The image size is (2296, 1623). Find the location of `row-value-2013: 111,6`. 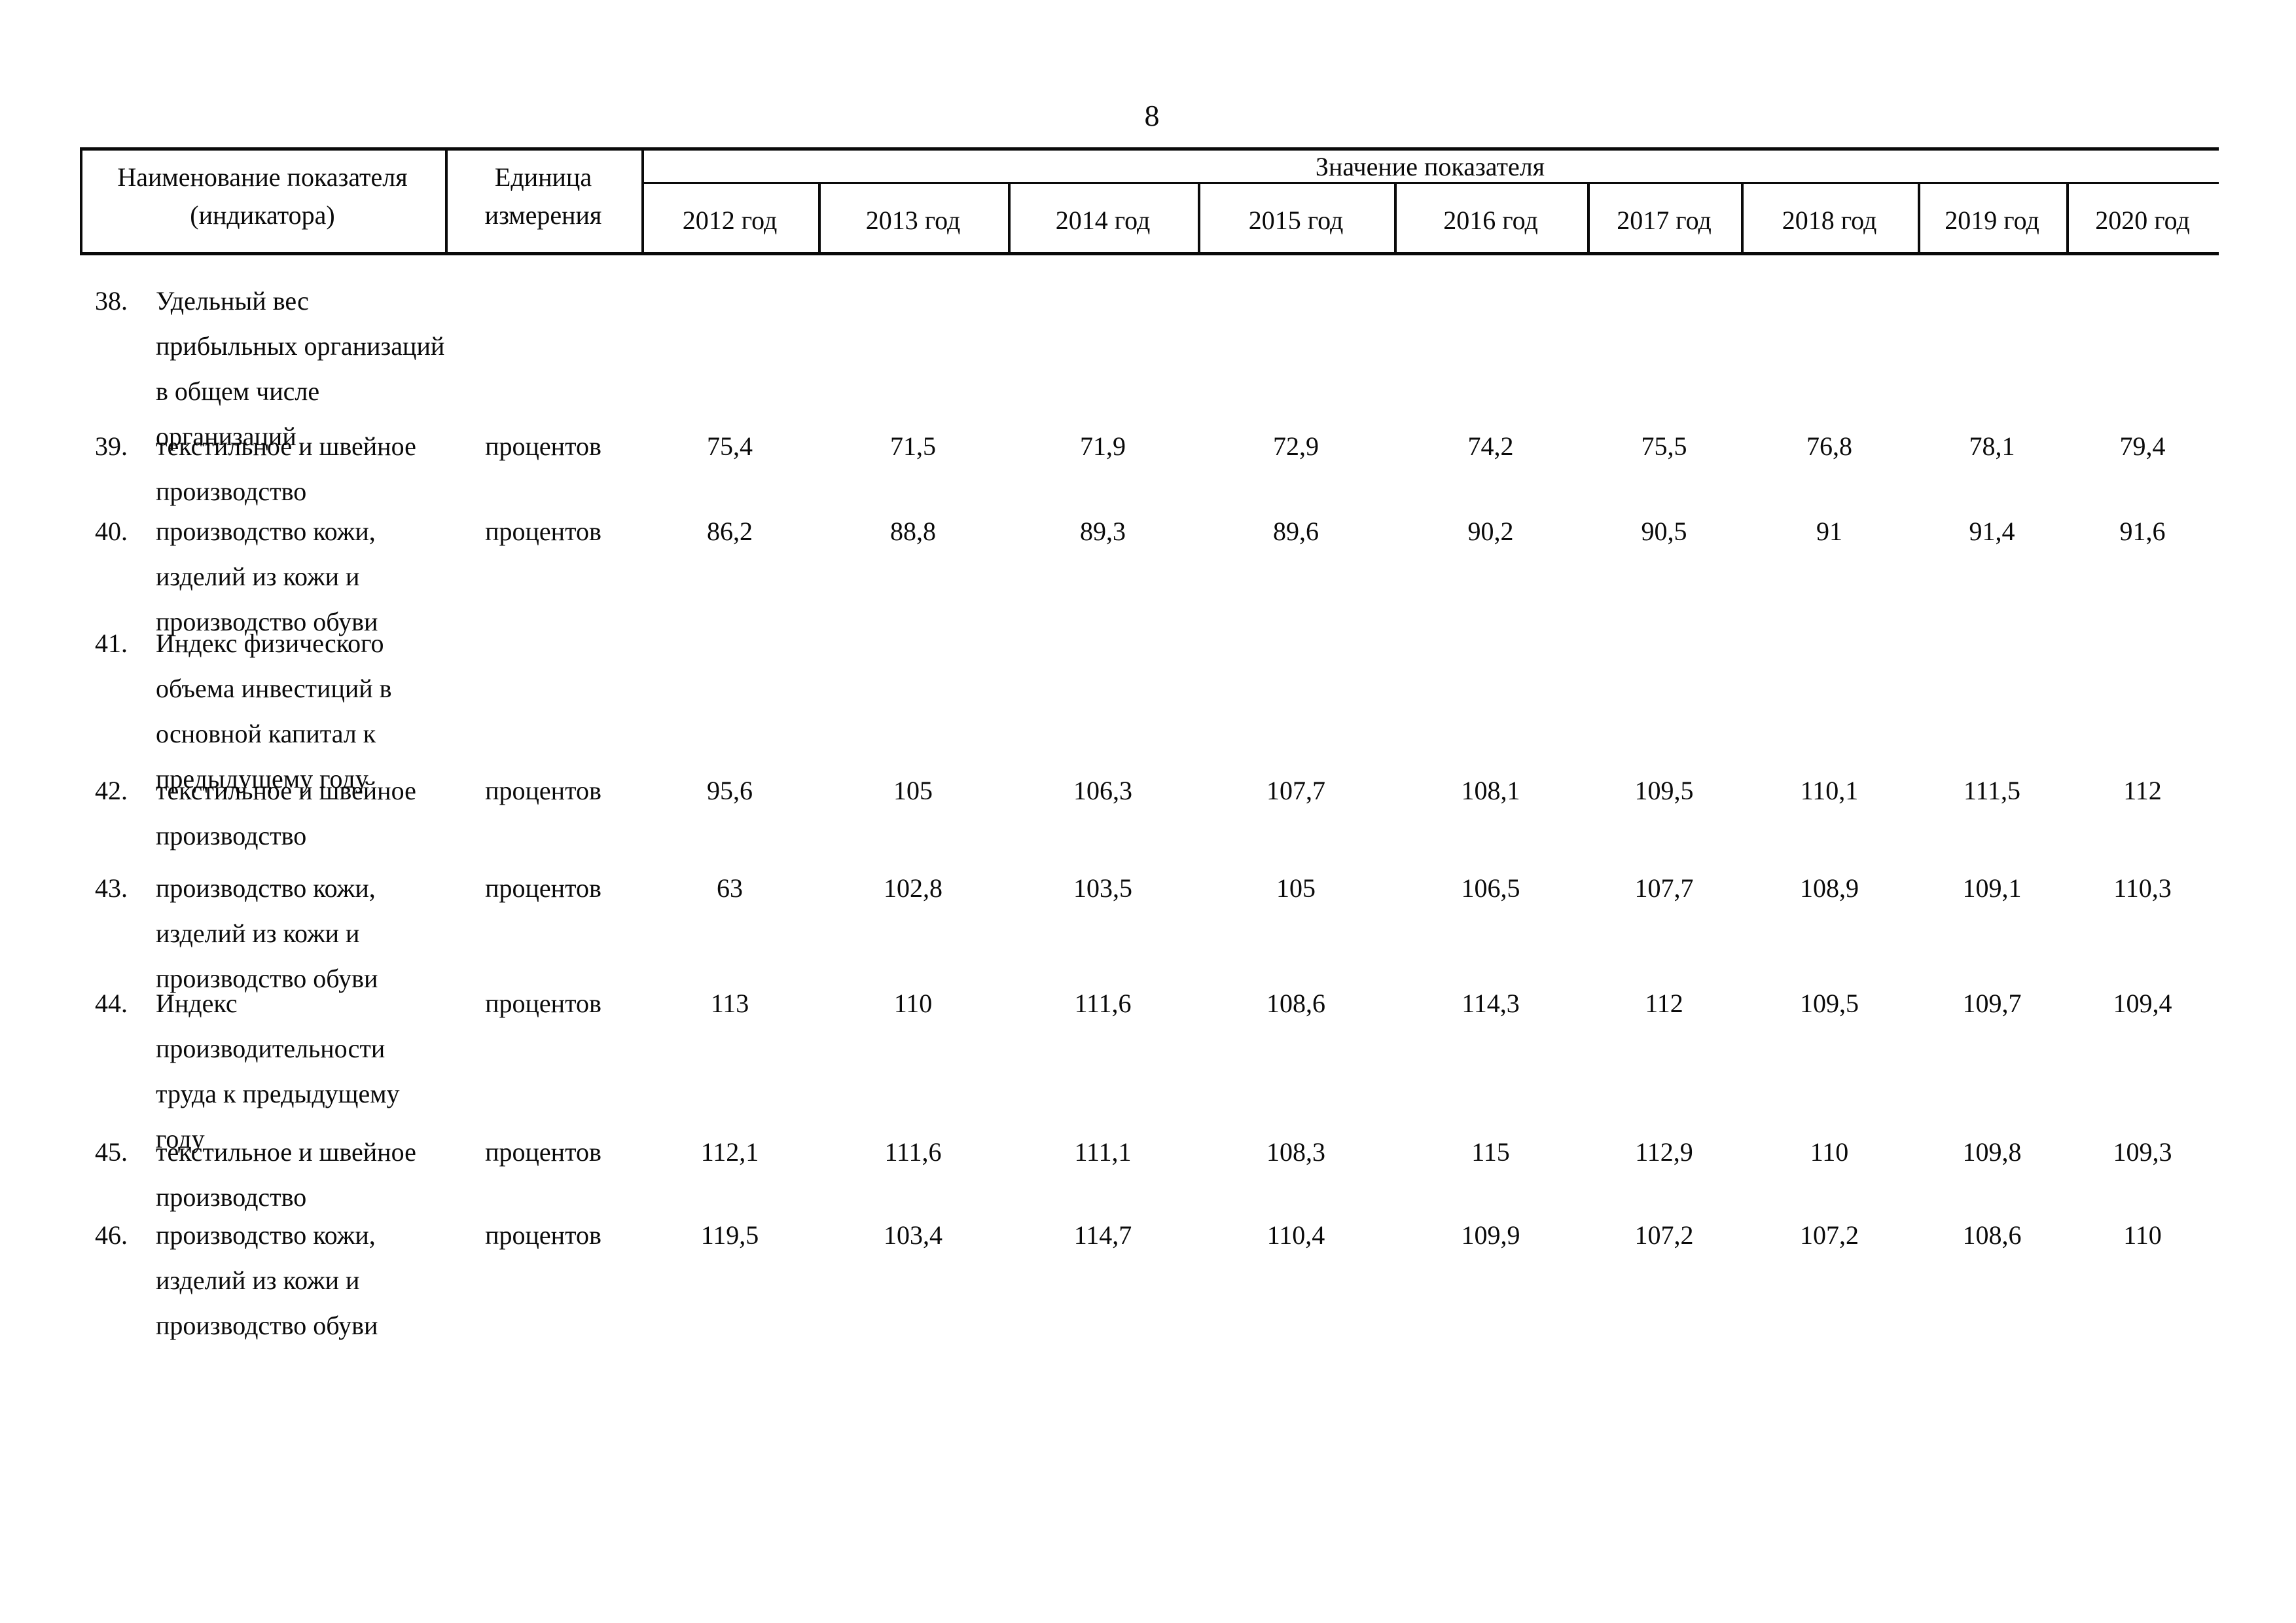

row-value-2013: 111,6 is located at coordinates (913, 1152).